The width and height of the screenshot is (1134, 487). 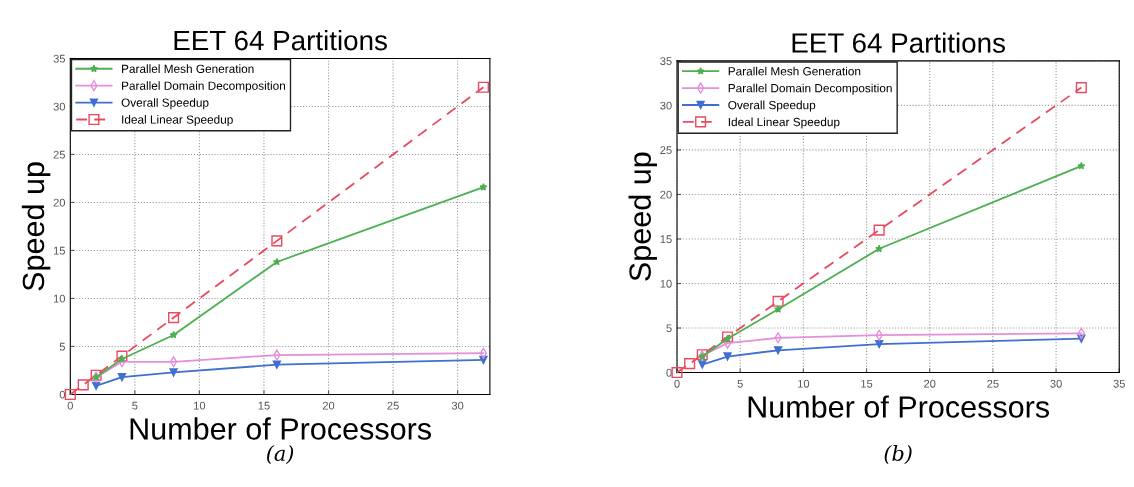 What do you see at coordinates (1119, 383) in the screenshot?
I see `x-tick-label: 35` at bounding box center [1119, 383].